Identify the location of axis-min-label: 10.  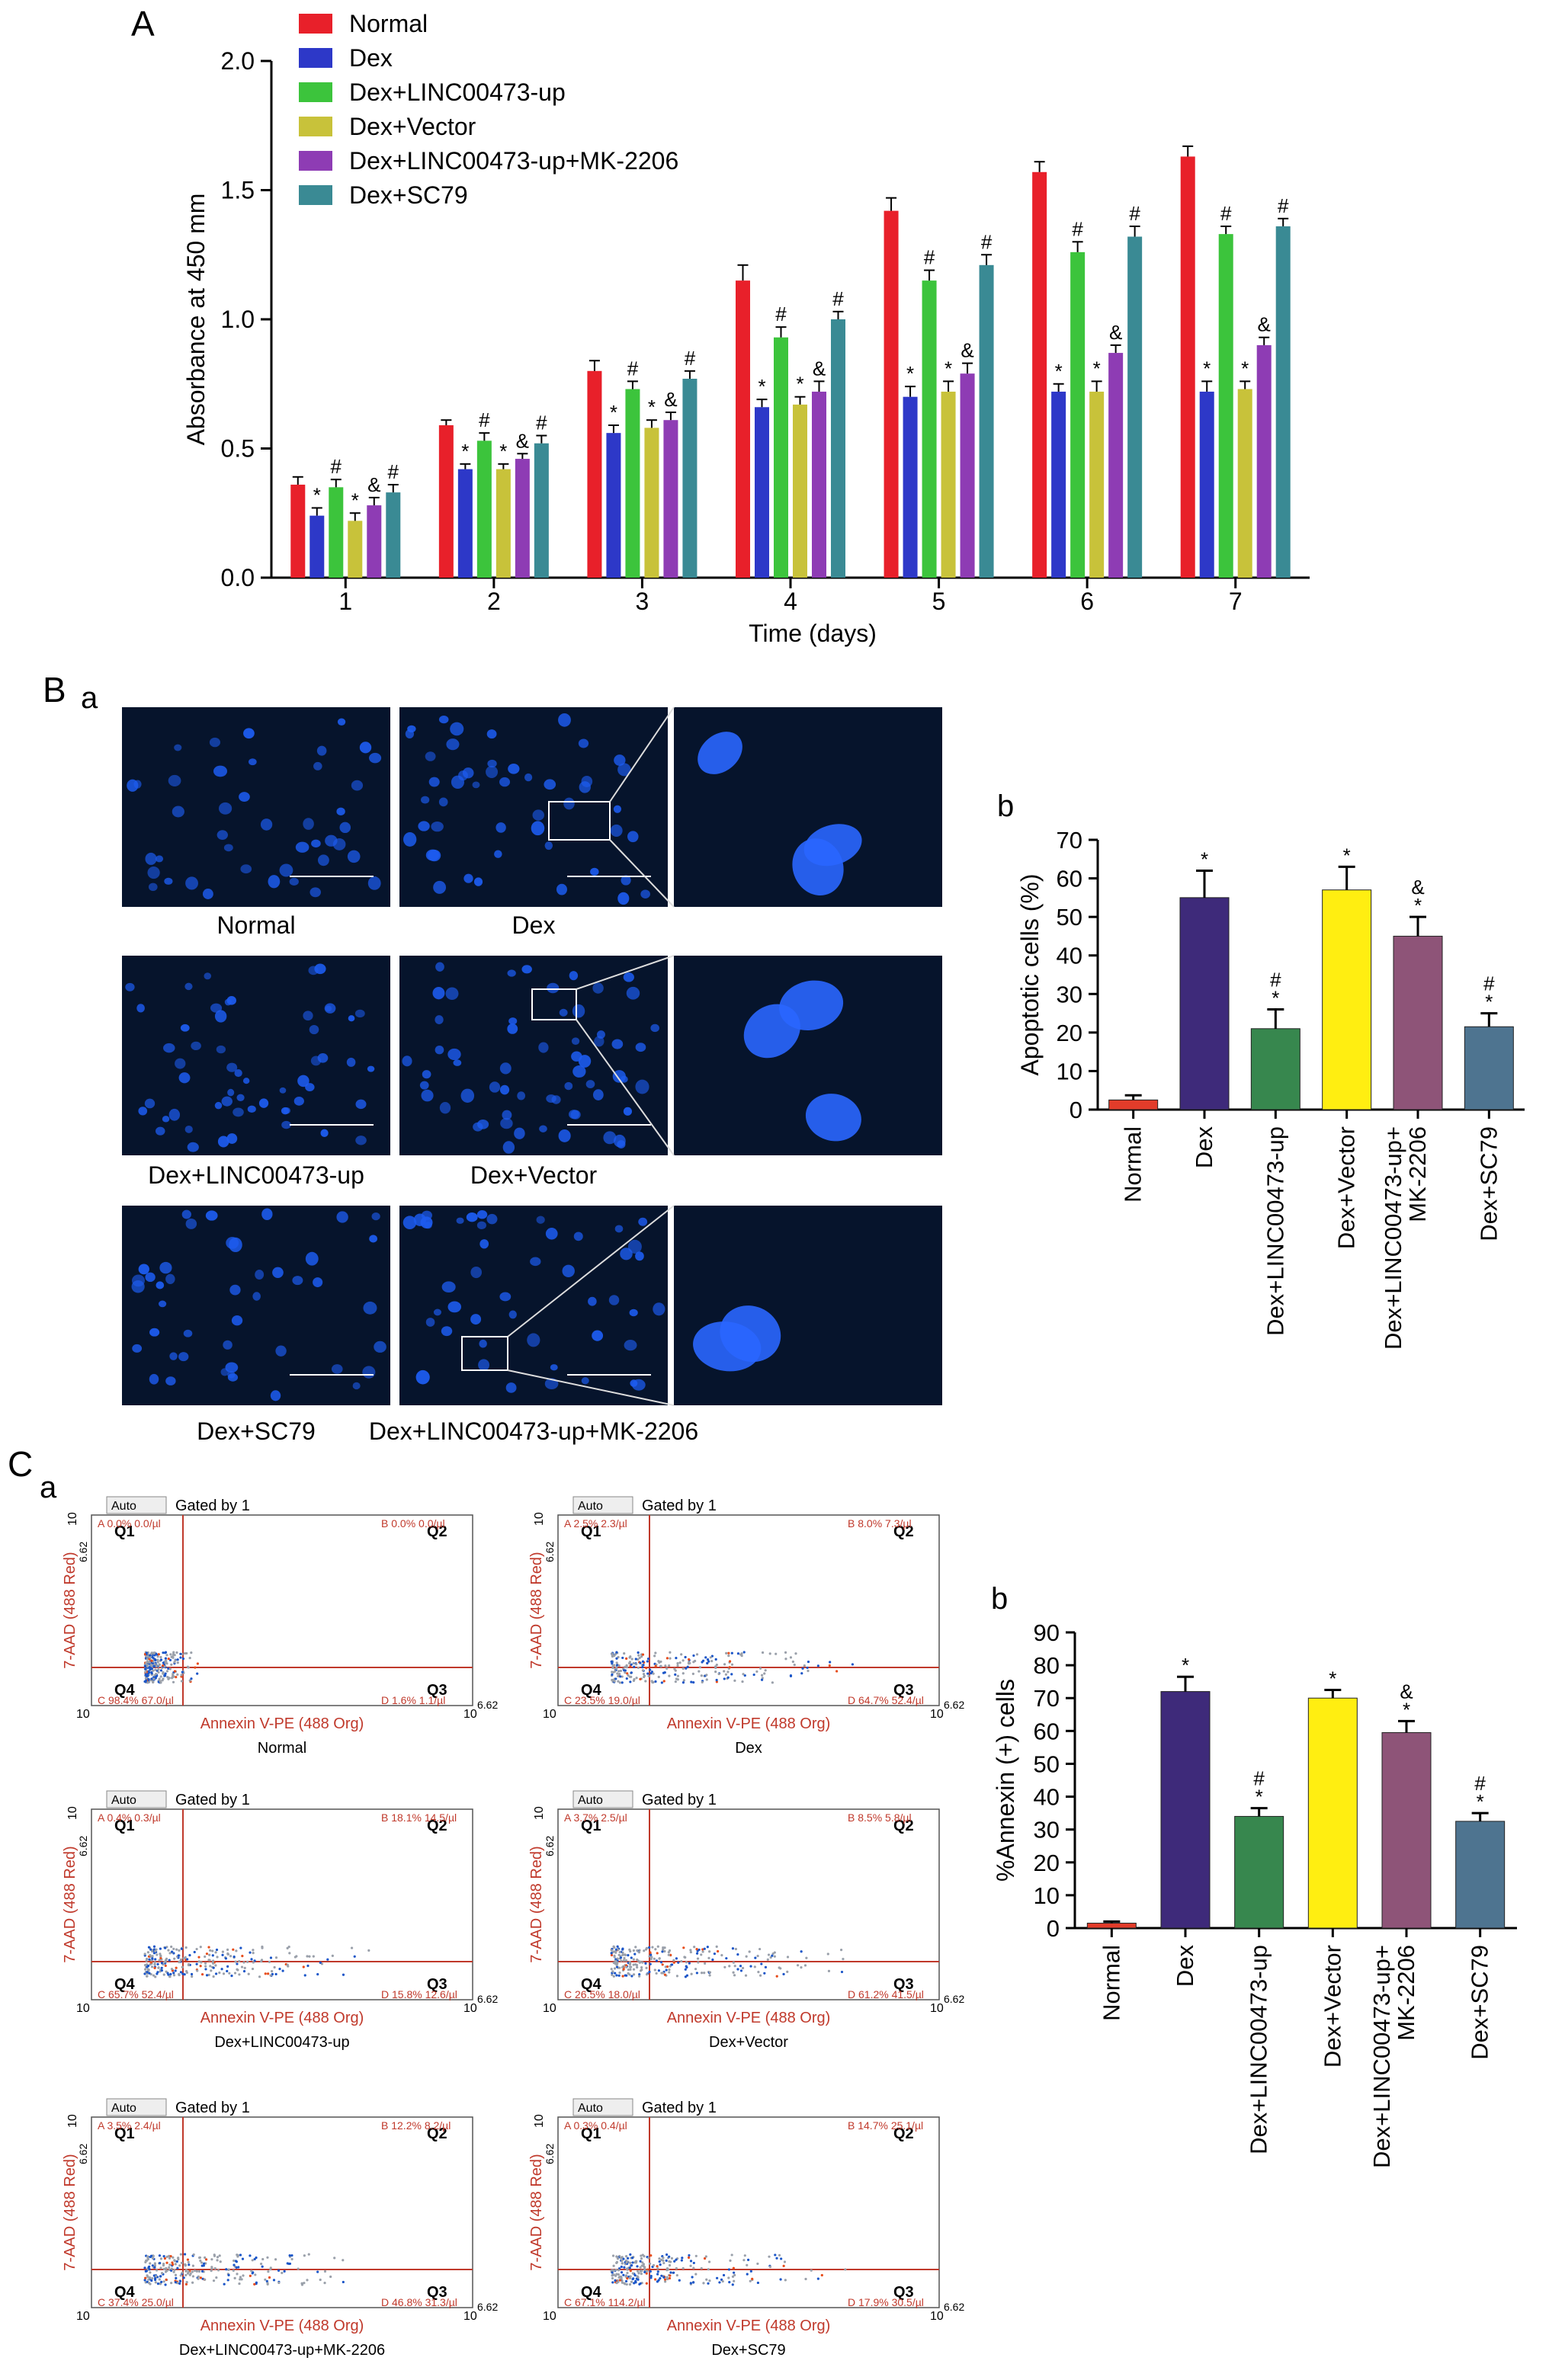
(83, 1714).